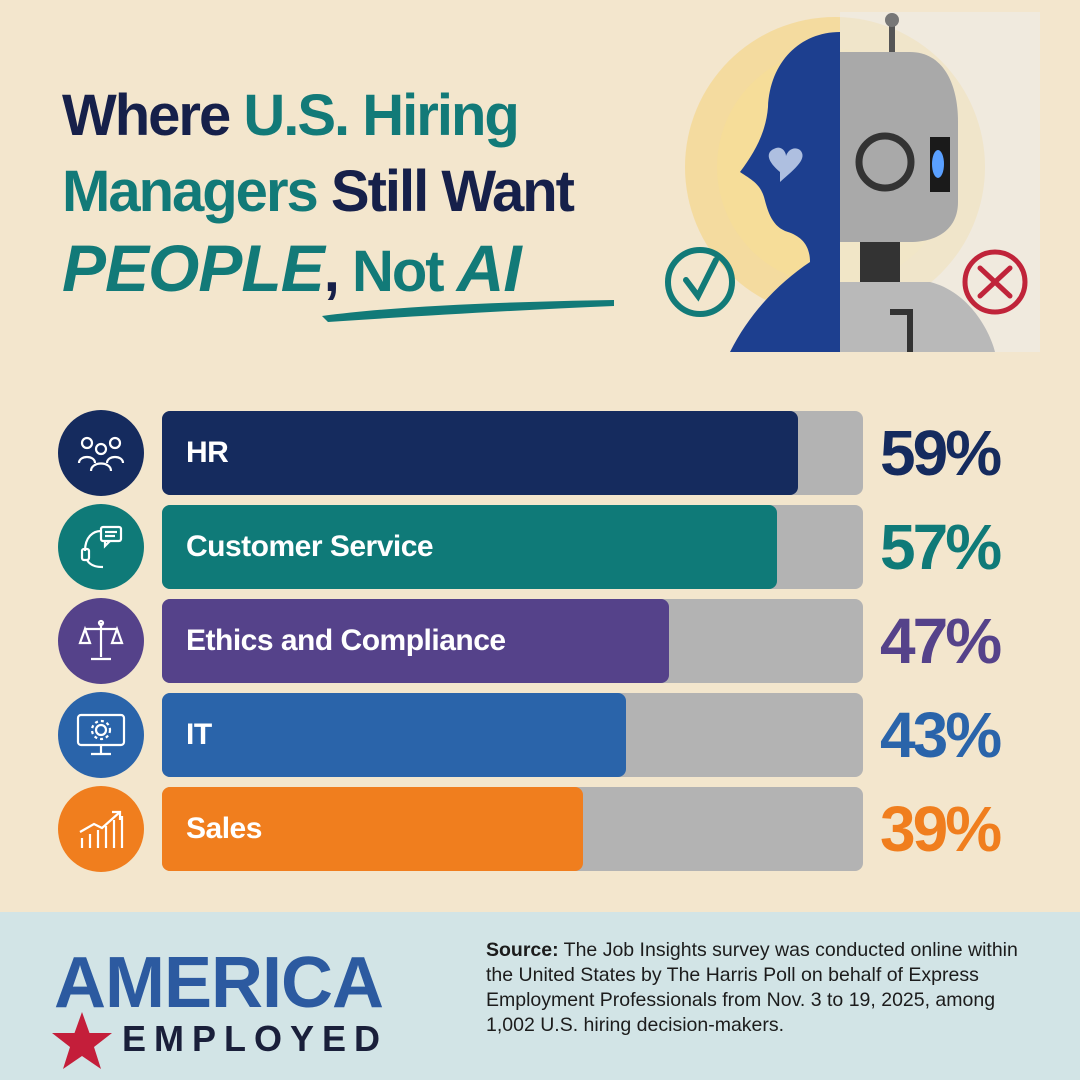  What do you see at coordinates (190, 191) in the screenshot?
I see `title-text-managers: Managers` at bounding box center [190, 191].